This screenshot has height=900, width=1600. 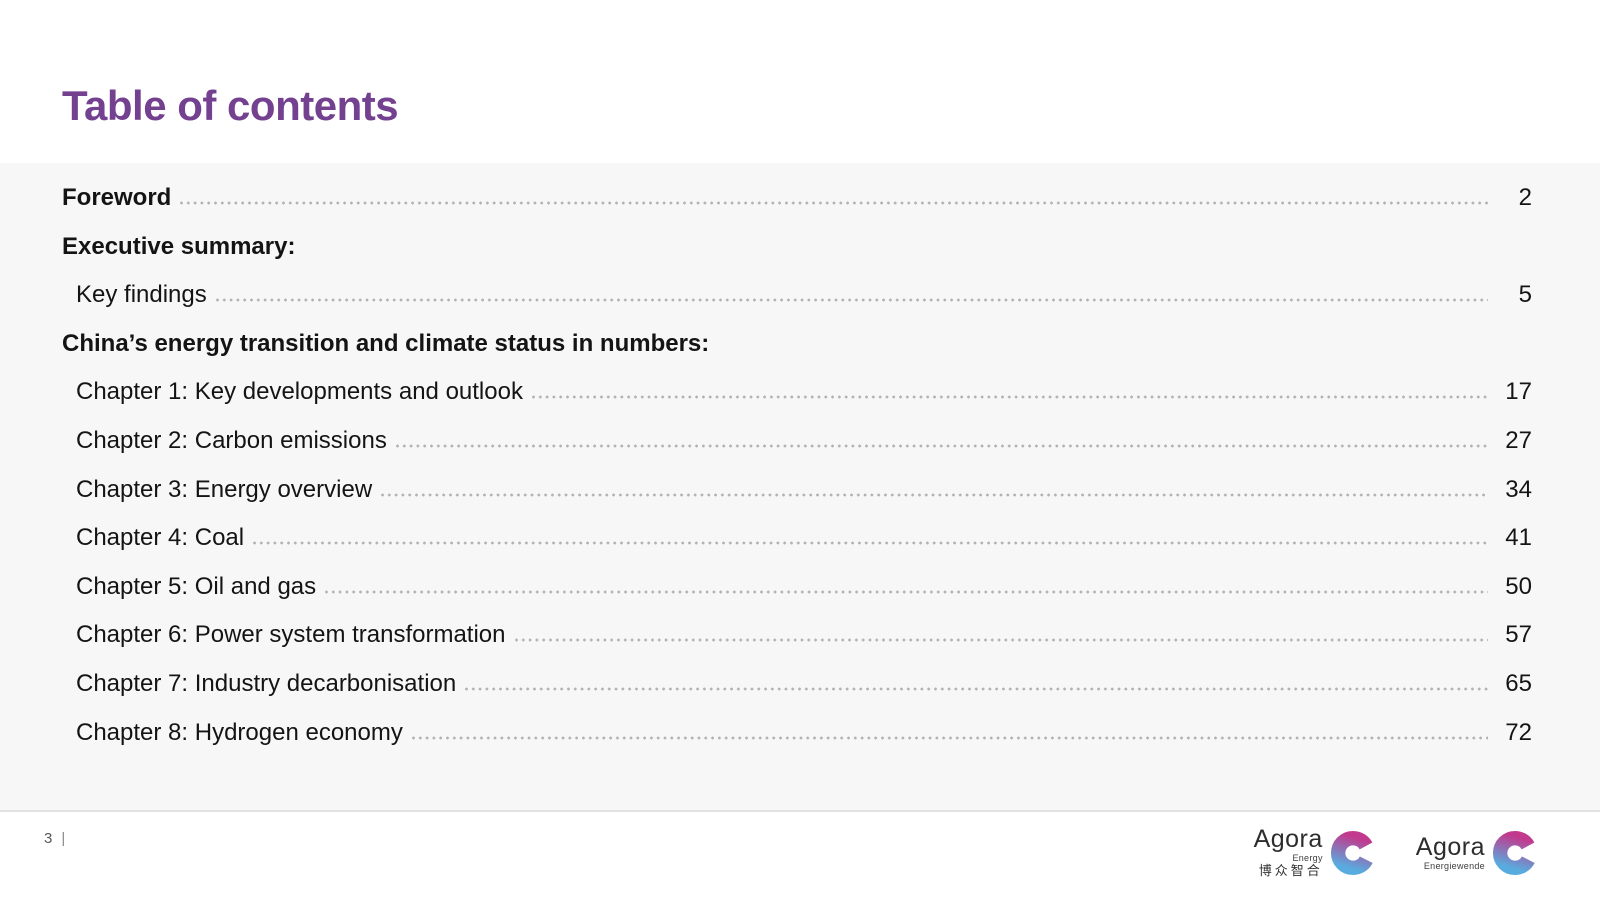 I want to click on toc-entry: Chapter 5: Oil and gas 50, so click(x=797, y=597).